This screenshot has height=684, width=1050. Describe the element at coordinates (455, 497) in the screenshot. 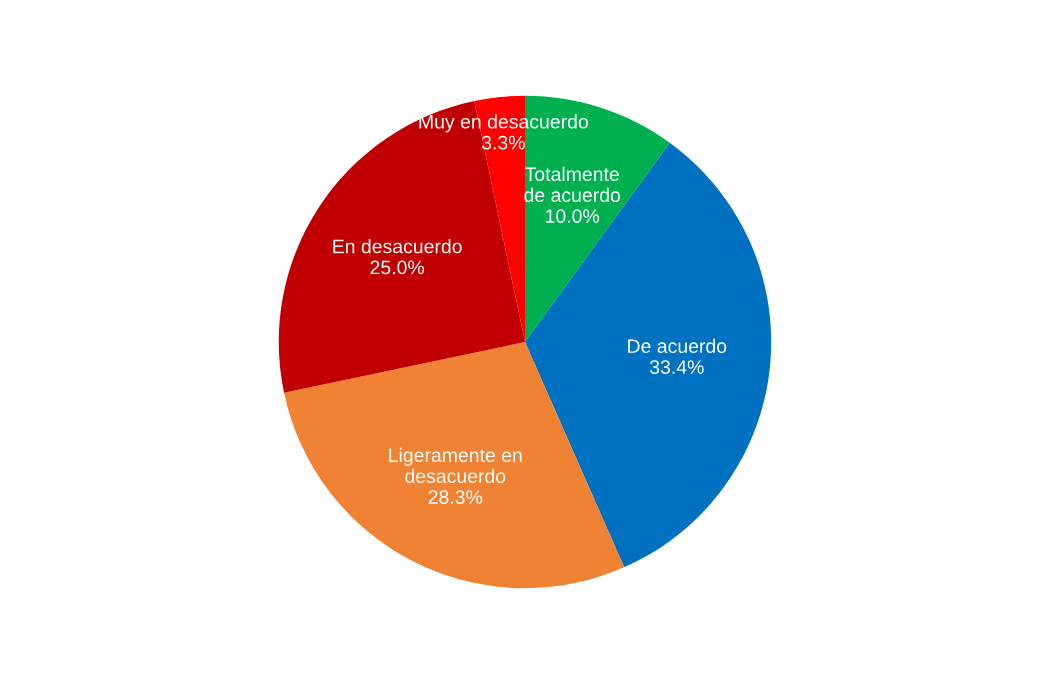

I see `data-label: 28.3%` at that location.